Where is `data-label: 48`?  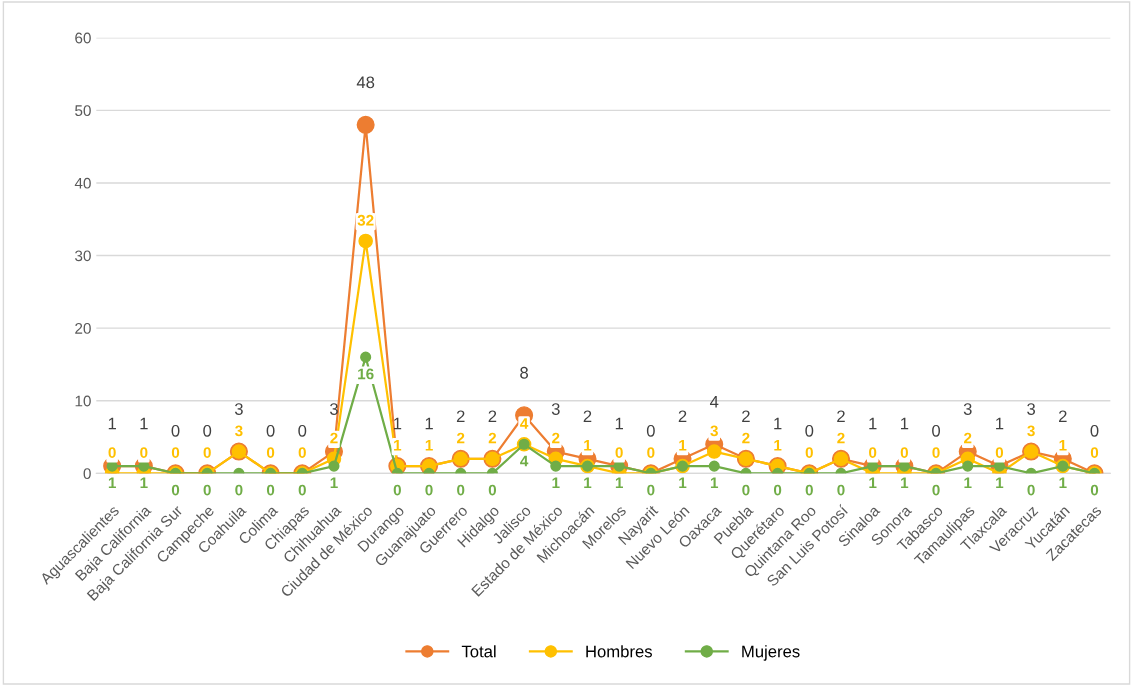 data-label: 48 is located at coordinates (365, 82).